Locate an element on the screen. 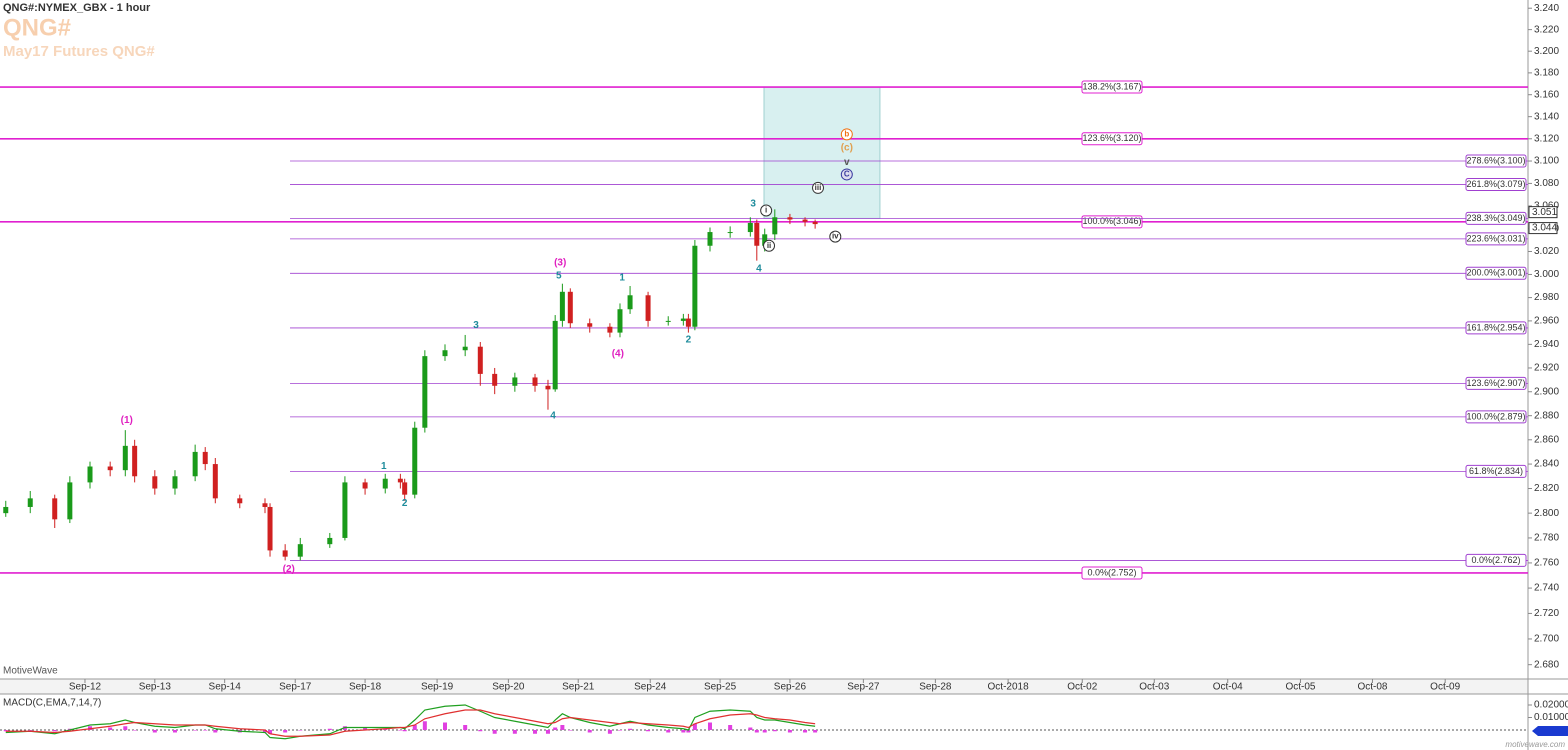  wave-label: ii is located at coordinates (769, 245).